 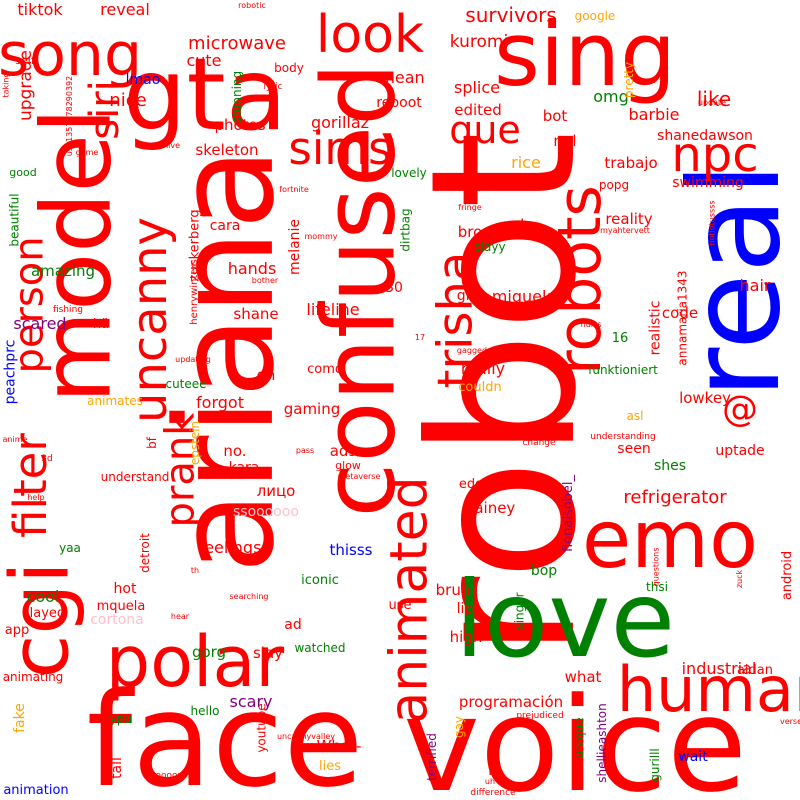 What do you see at coordinates (173, 145) in the screenshot?
I see `word-live: live` at bounding box center [173, 145].